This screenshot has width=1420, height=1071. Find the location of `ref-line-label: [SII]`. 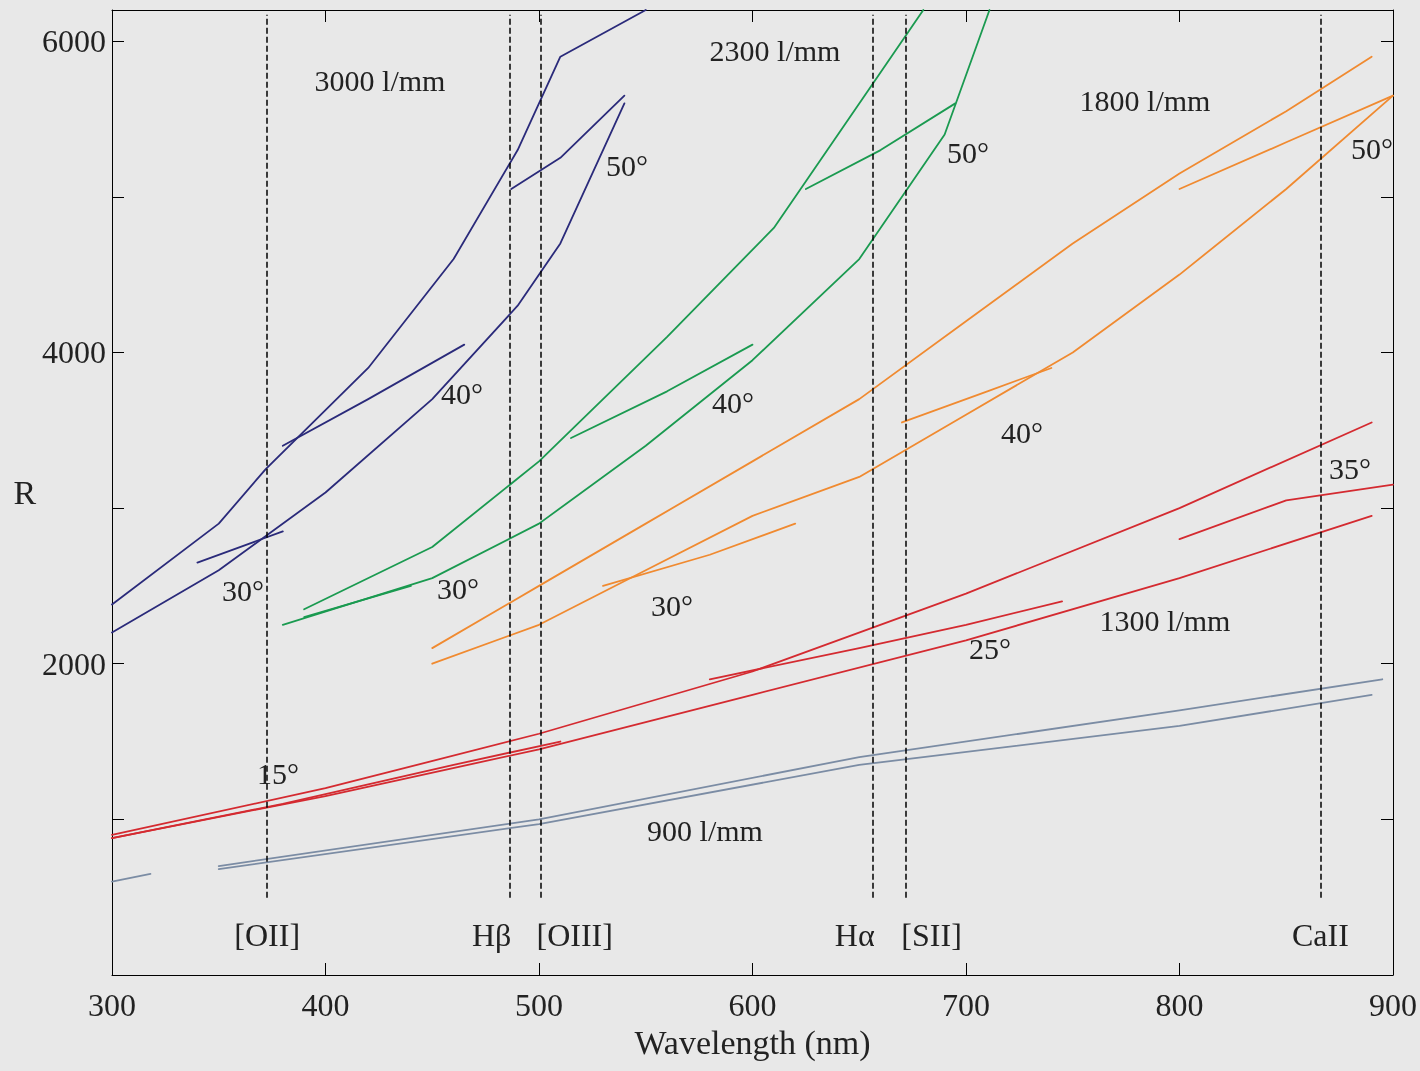

ref-line-label: [SII] is located at coordinates (931, 935).